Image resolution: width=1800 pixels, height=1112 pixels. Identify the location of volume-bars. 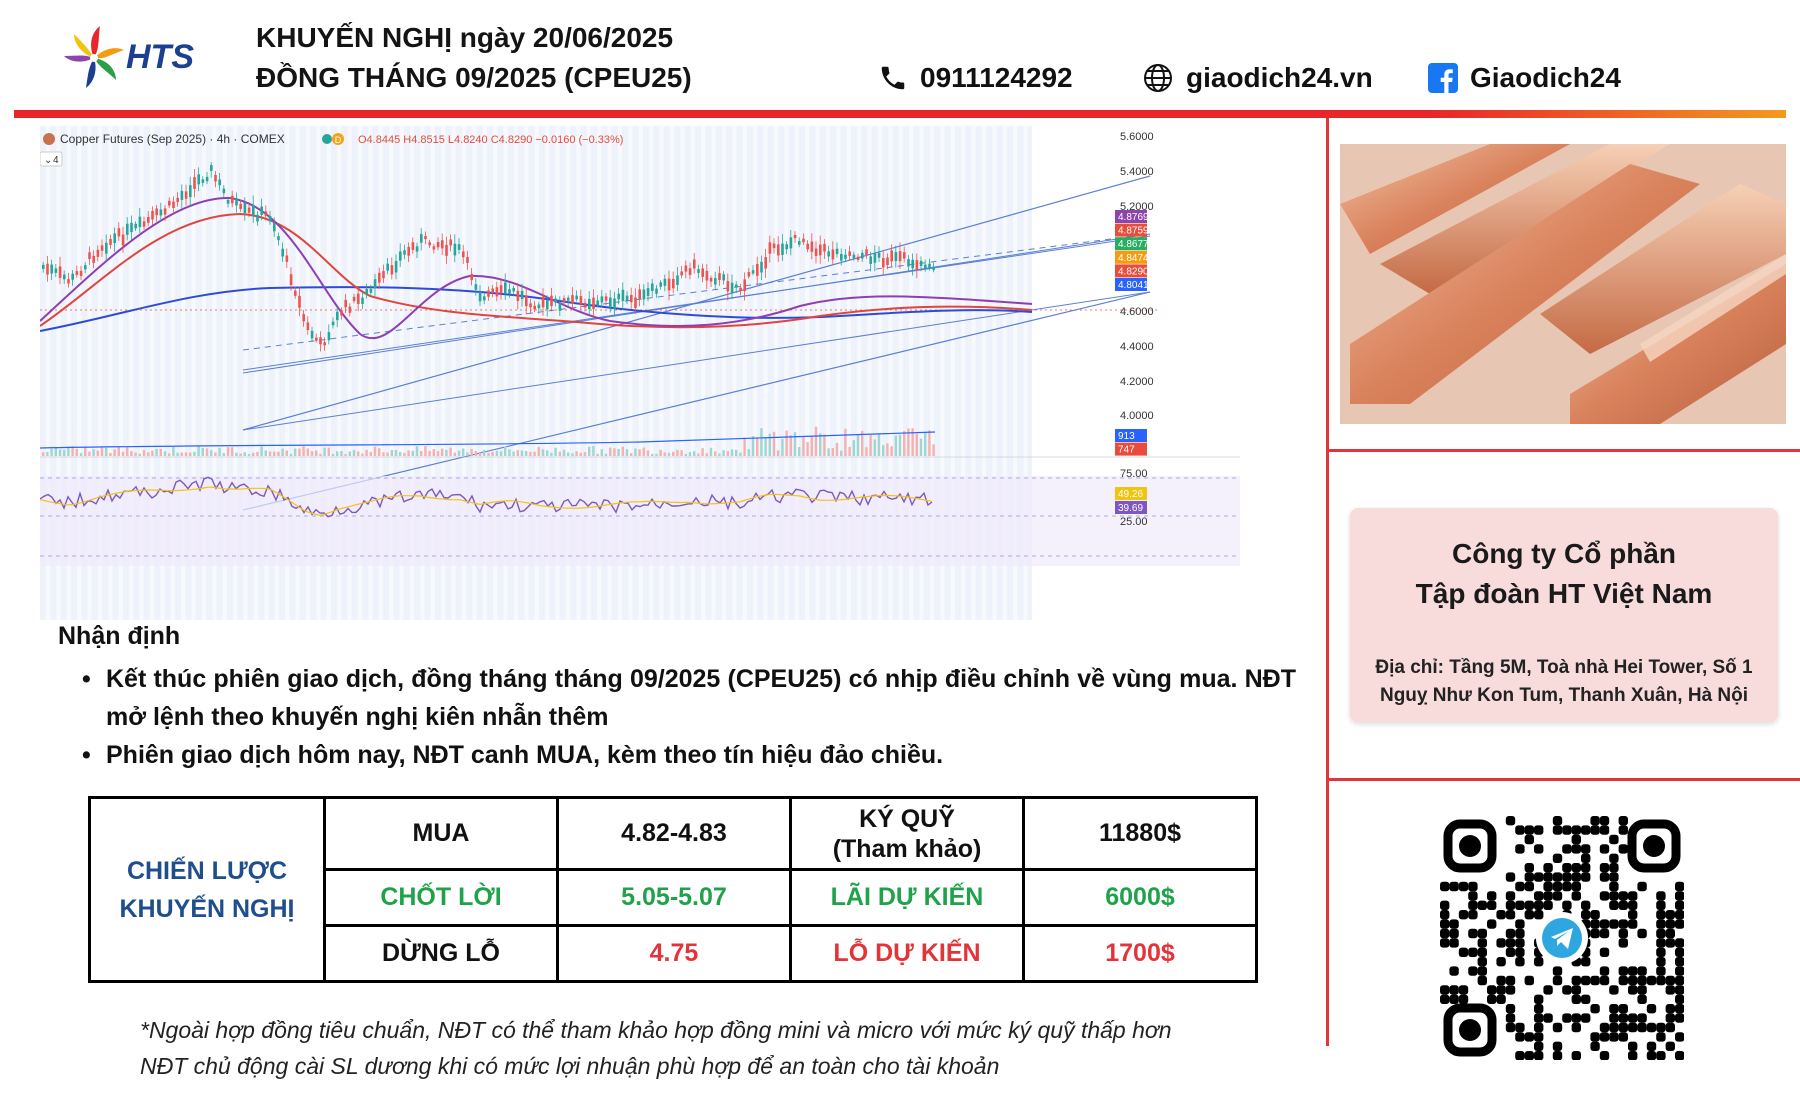
(640, 442).